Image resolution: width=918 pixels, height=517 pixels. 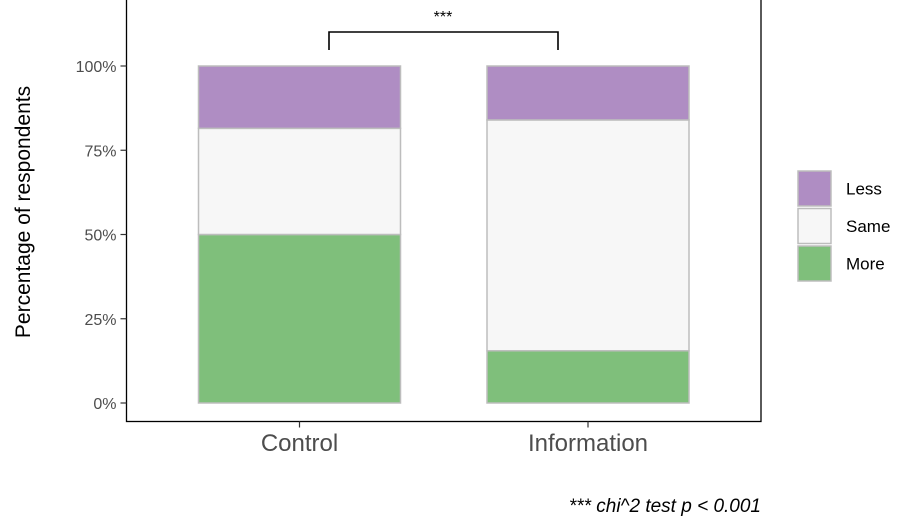 I want to click on bar-segment-more-information, so click(x=588, y=377).